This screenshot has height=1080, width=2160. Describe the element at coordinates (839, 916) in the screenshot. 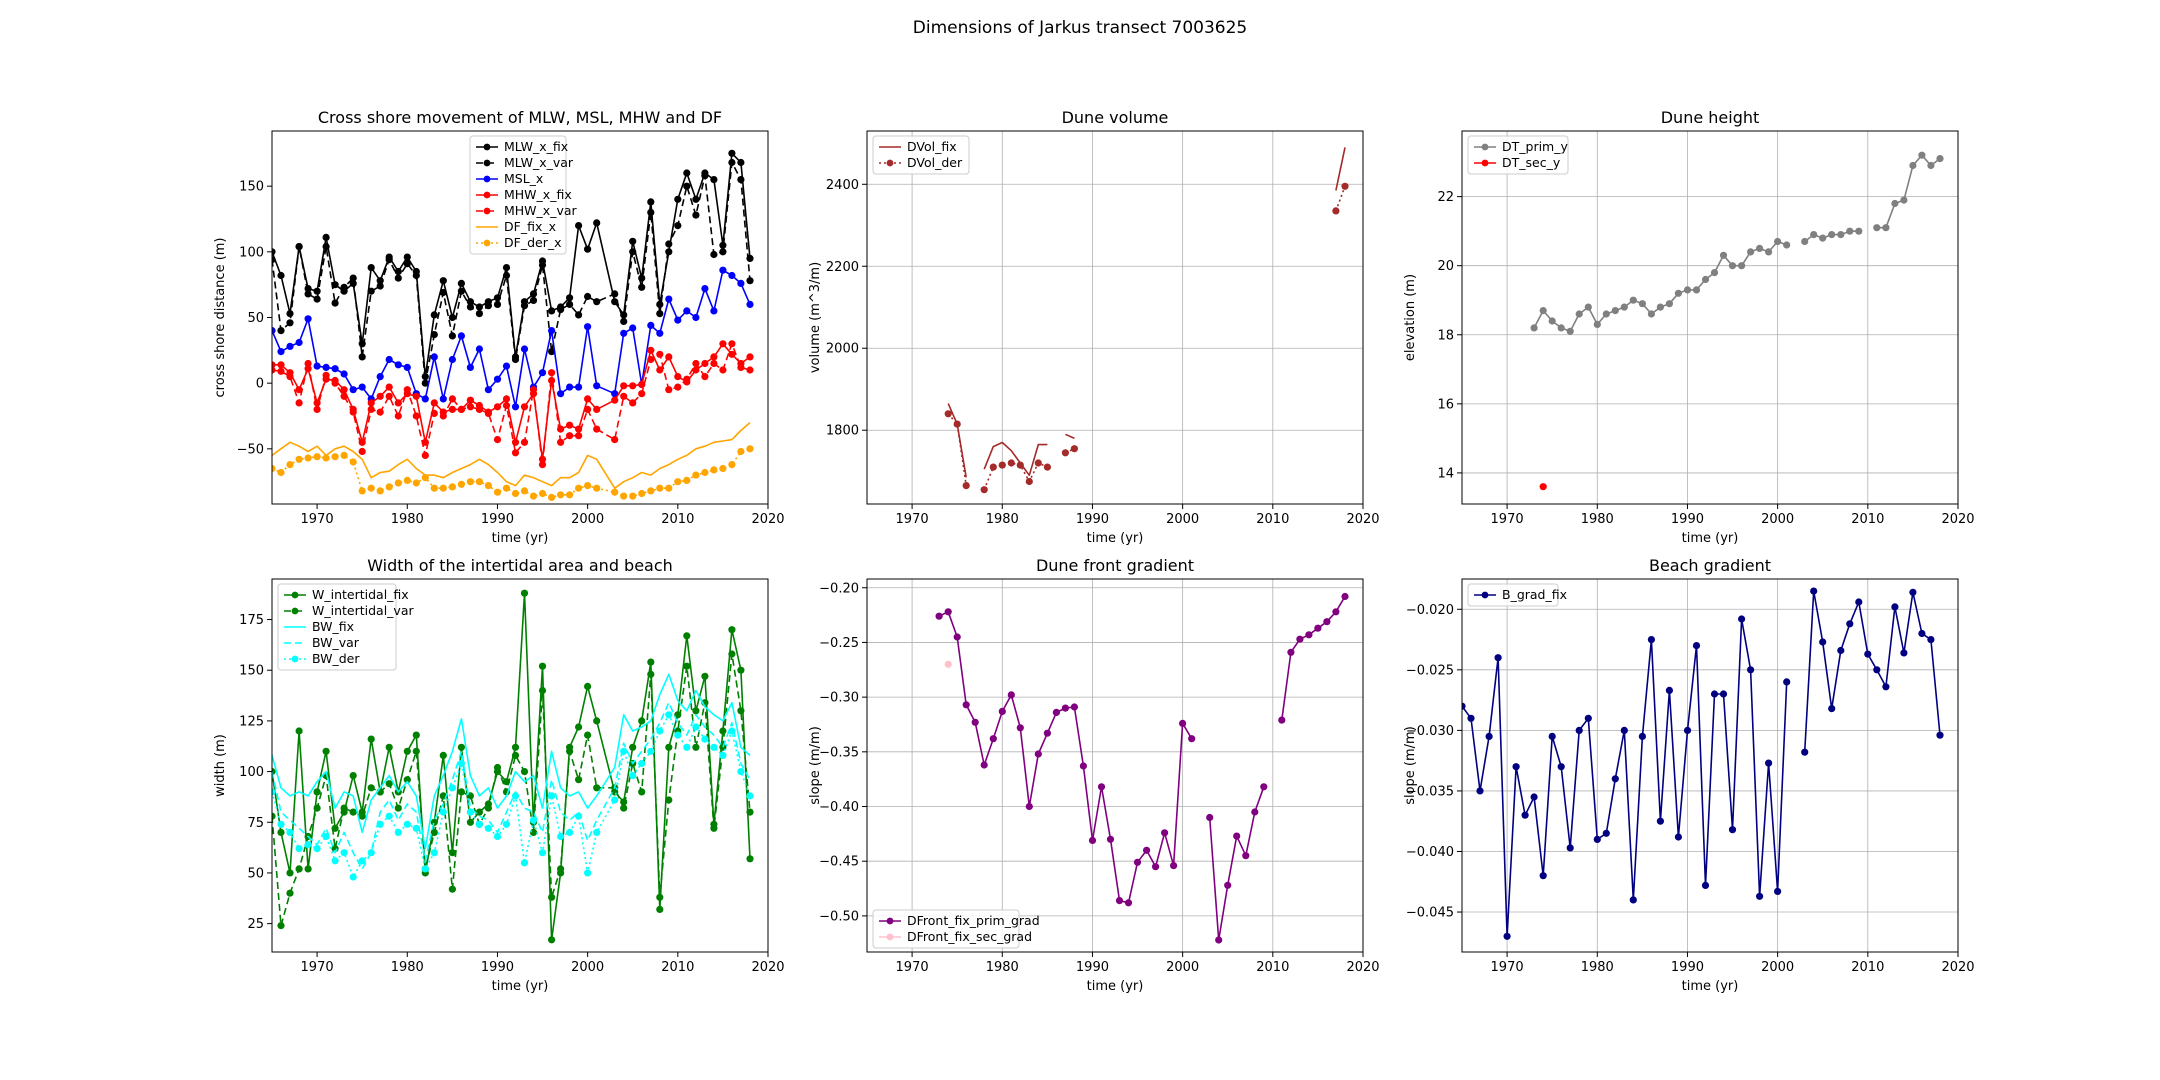

I see `y-tick-label: −0.50` at that location.